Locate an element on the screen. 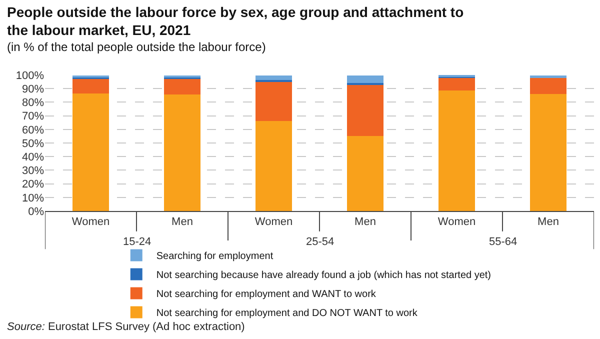  text: 15-24 is located at coordinates (137, 242).